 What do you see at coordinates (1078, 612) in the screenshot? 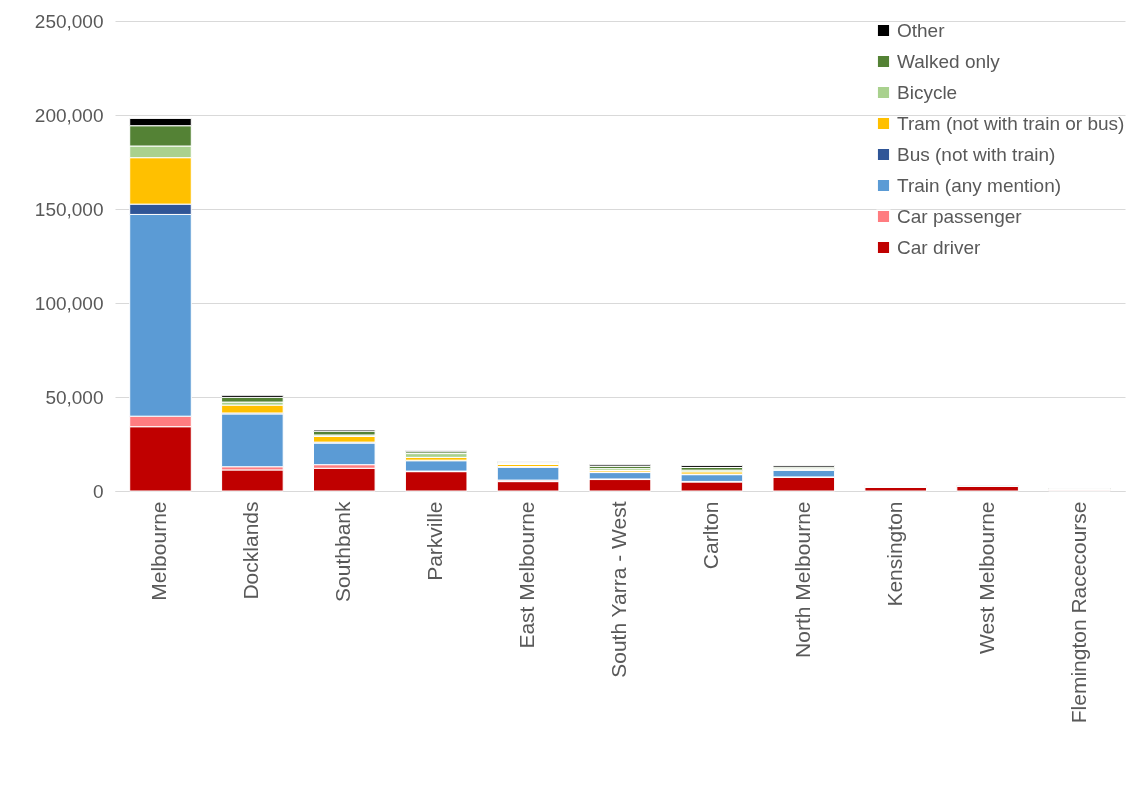
I see `x-tick-label: Flemington Racecourse` at bounding box center [1078, 612].